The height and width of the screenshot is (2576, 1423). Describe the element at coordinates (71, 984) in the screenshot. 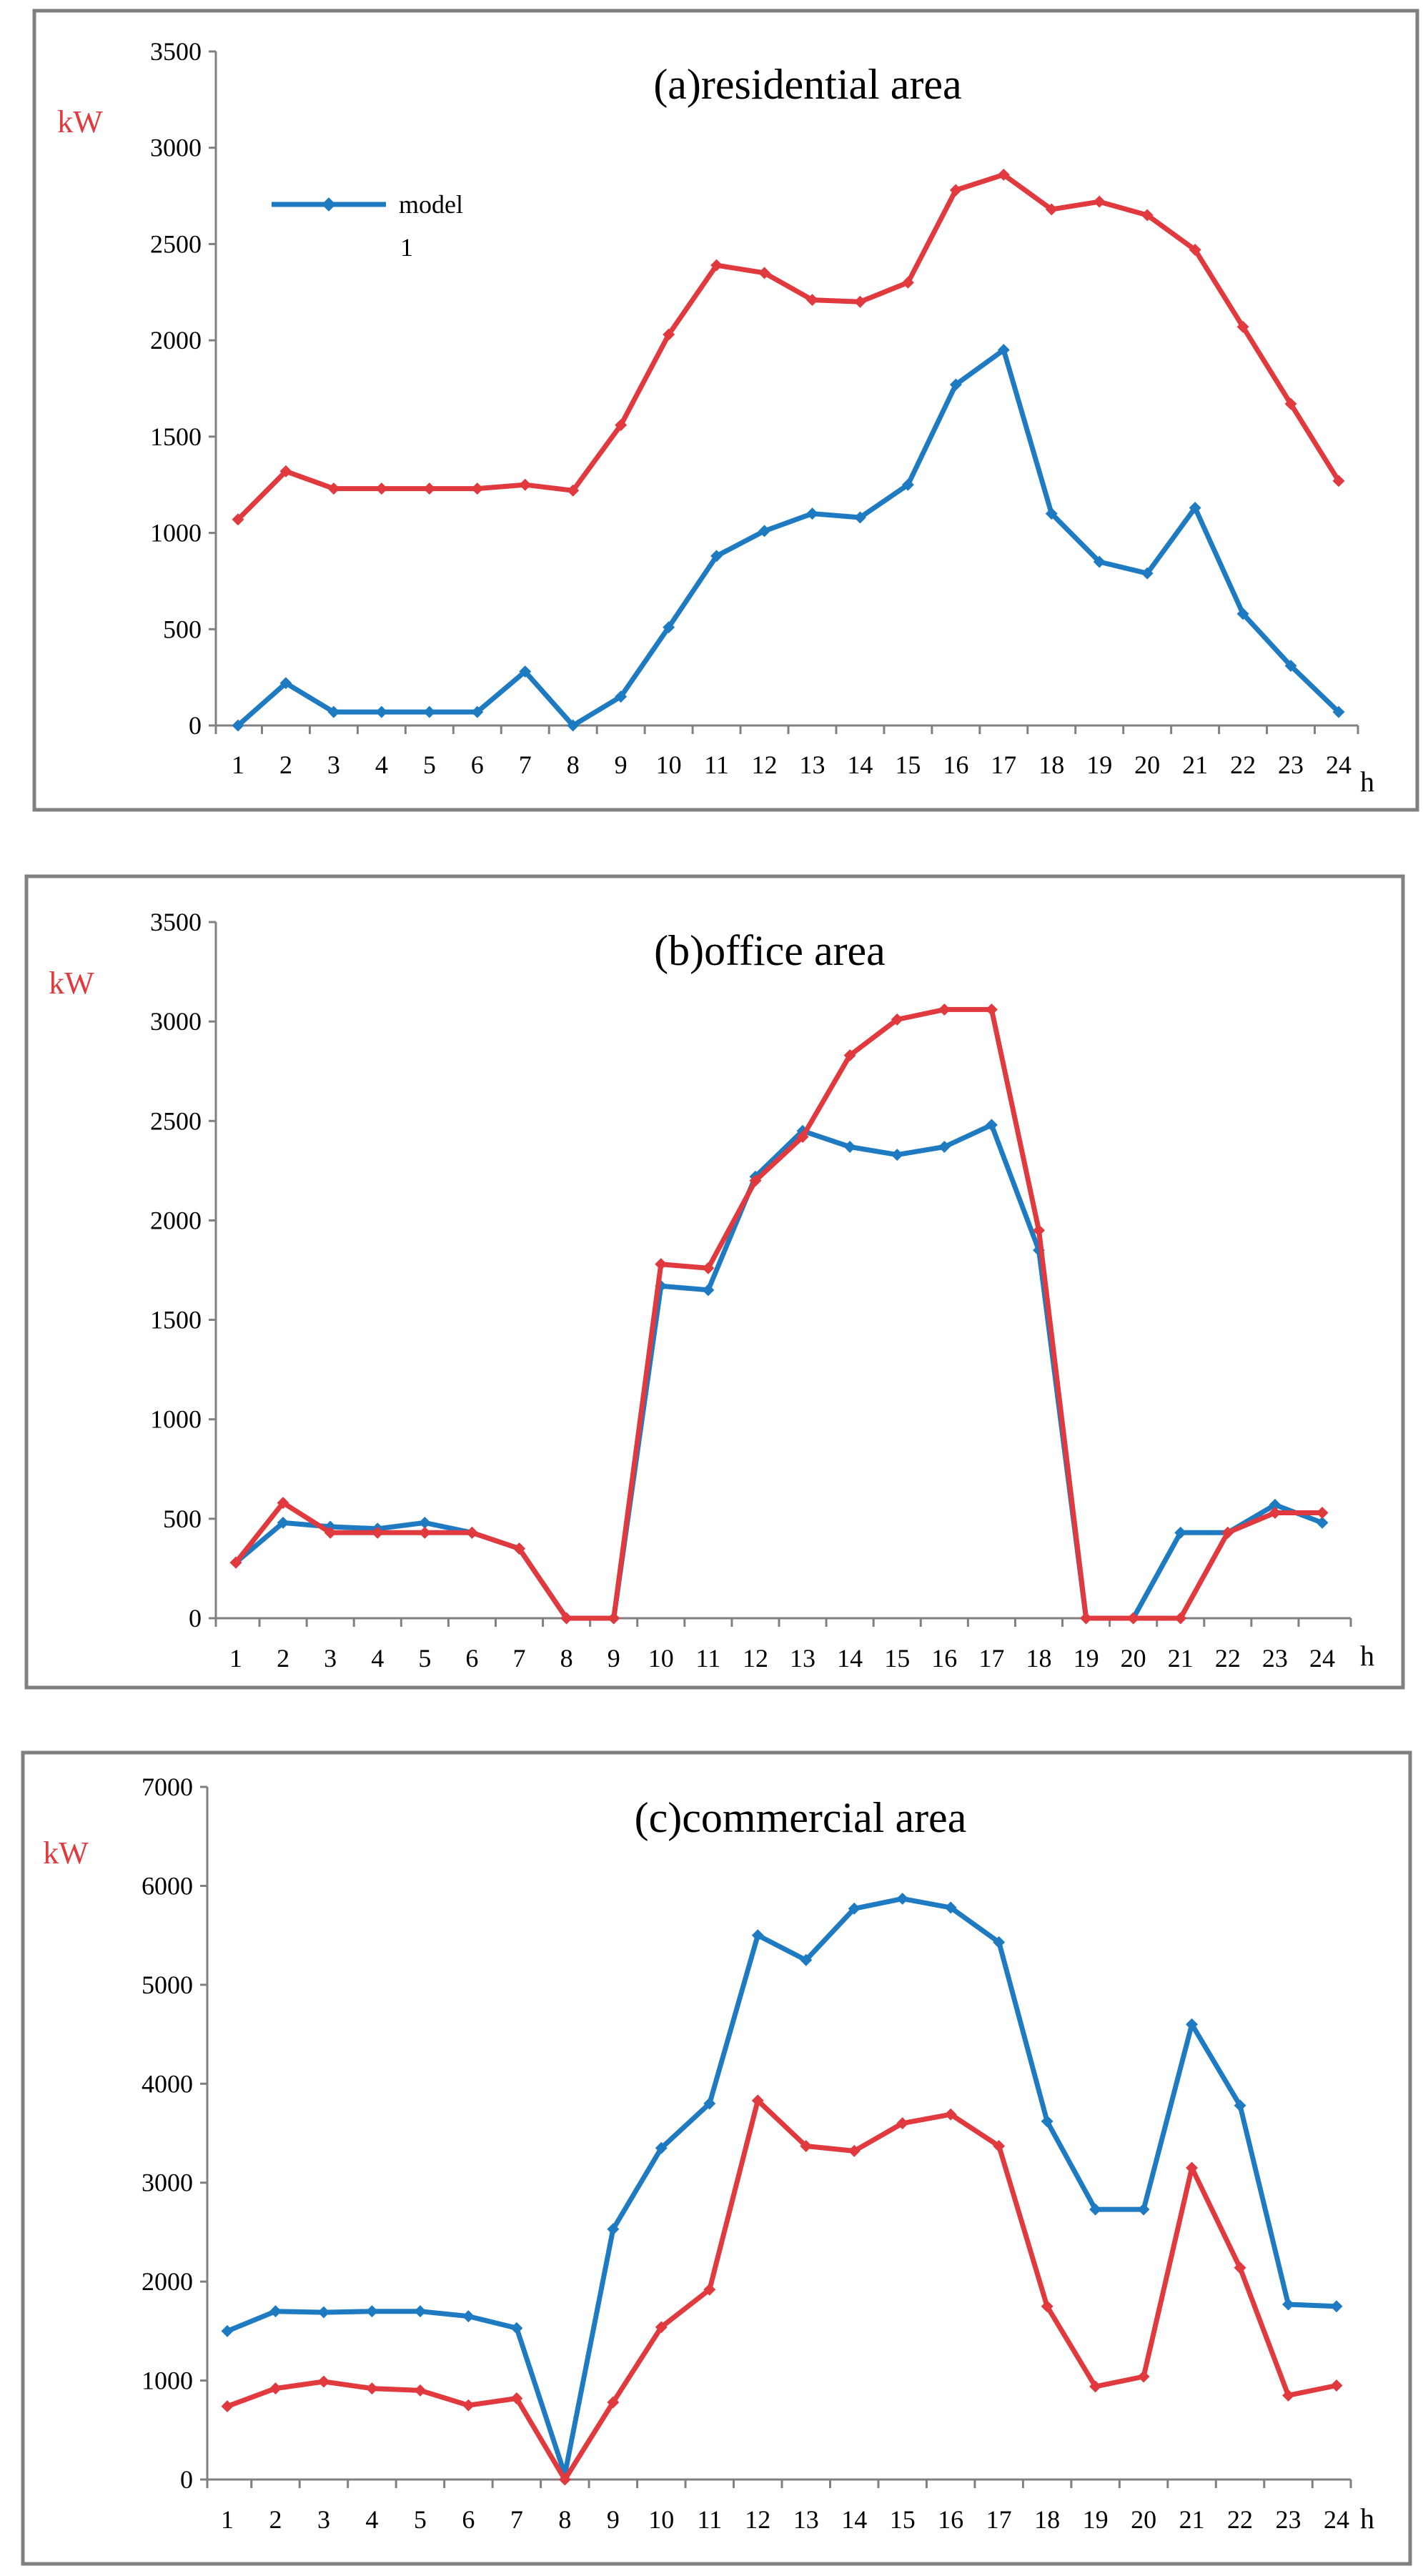

I see `y-unit-label: kW` at that location.